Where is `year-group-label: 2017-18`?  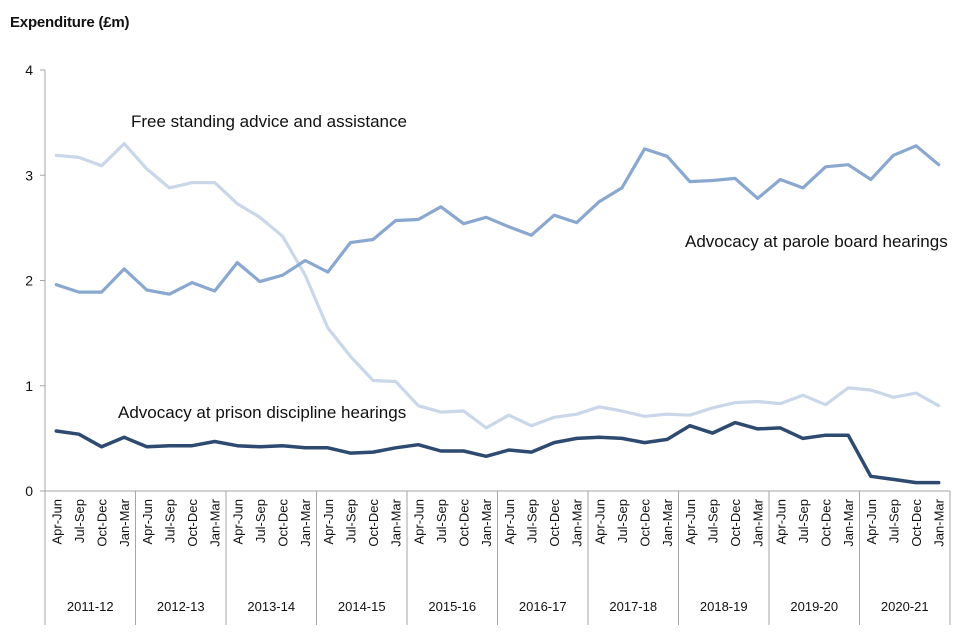
year-group-label: 2017-18 is located at coordinates (633, 606).